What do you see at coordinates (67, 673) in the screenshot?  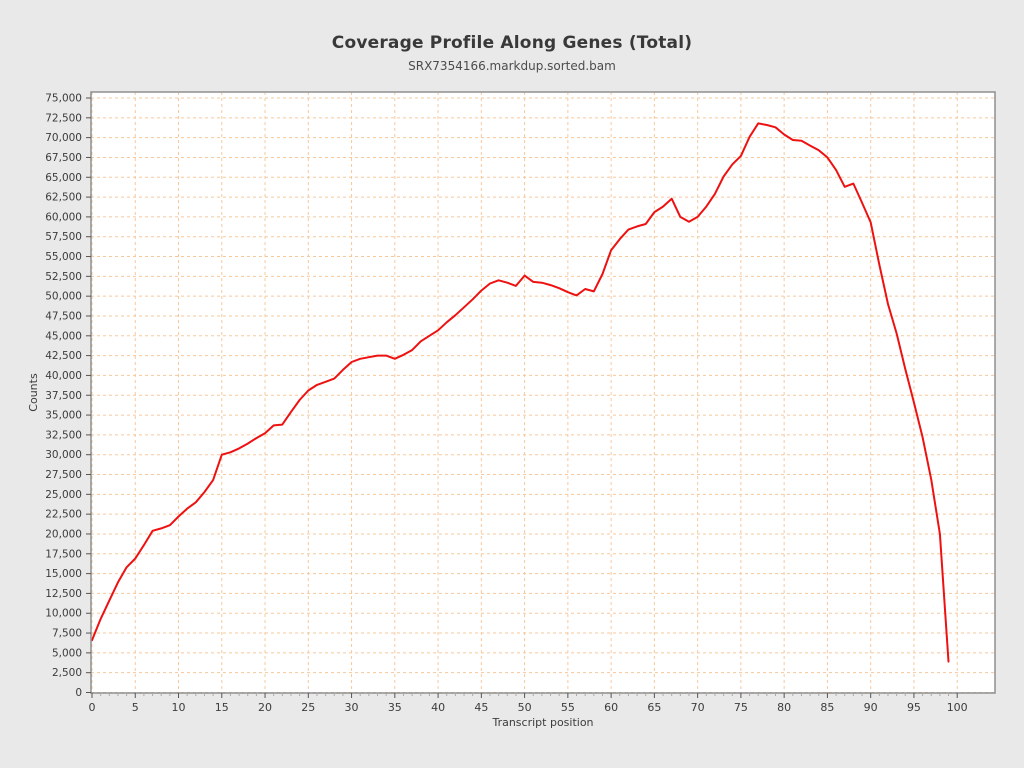 I see `y-tick-label: 2,500` at bounding box center [67, 673].